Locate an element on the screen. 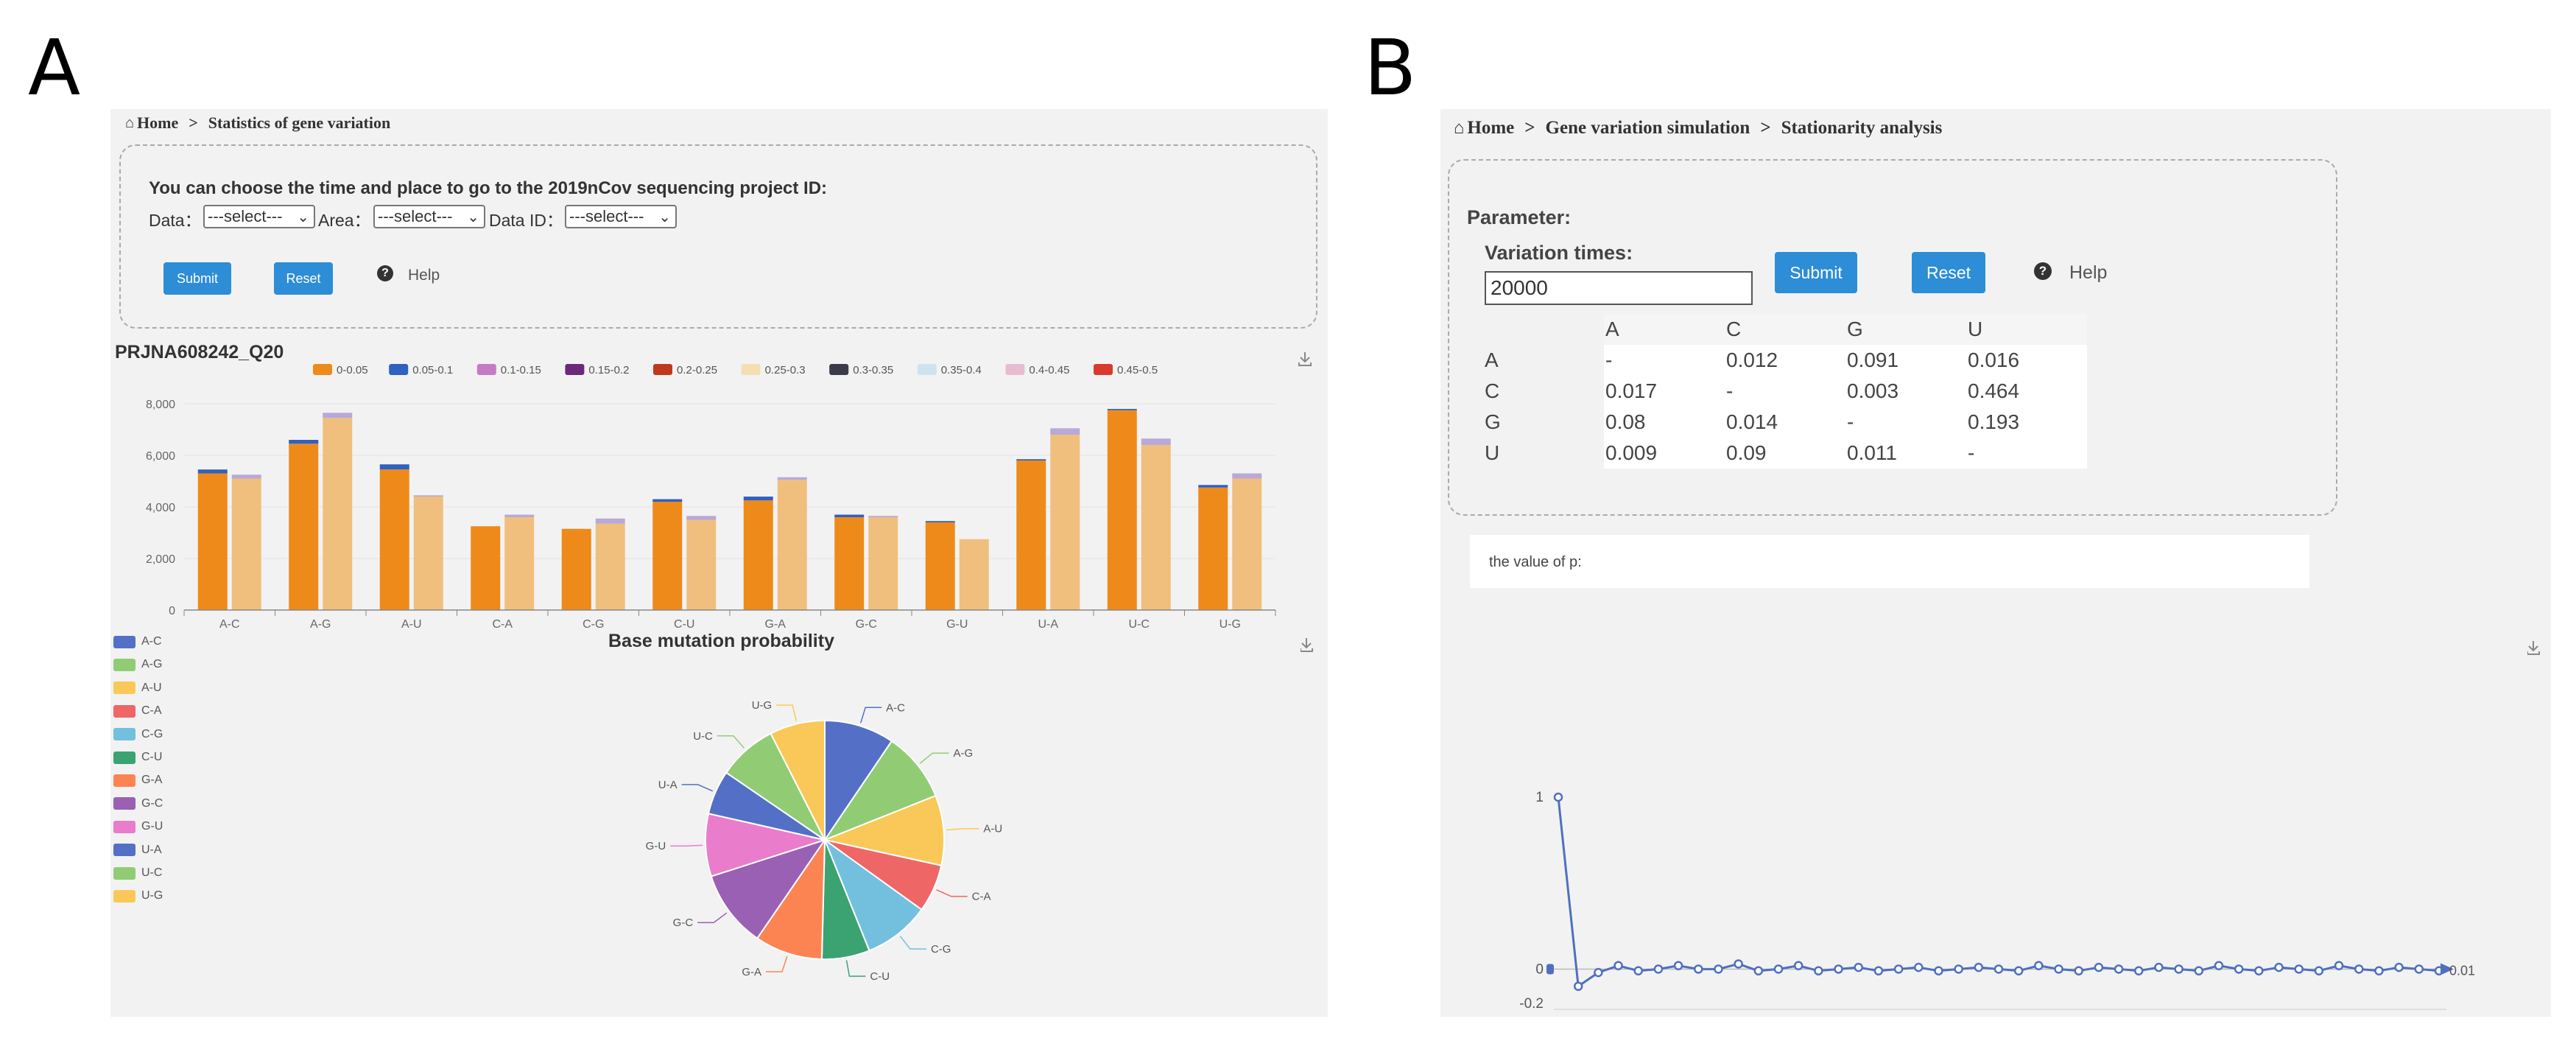 The image size is (2576, 1044). pie-legend-item: A-G is located at coordinates (137, 664).